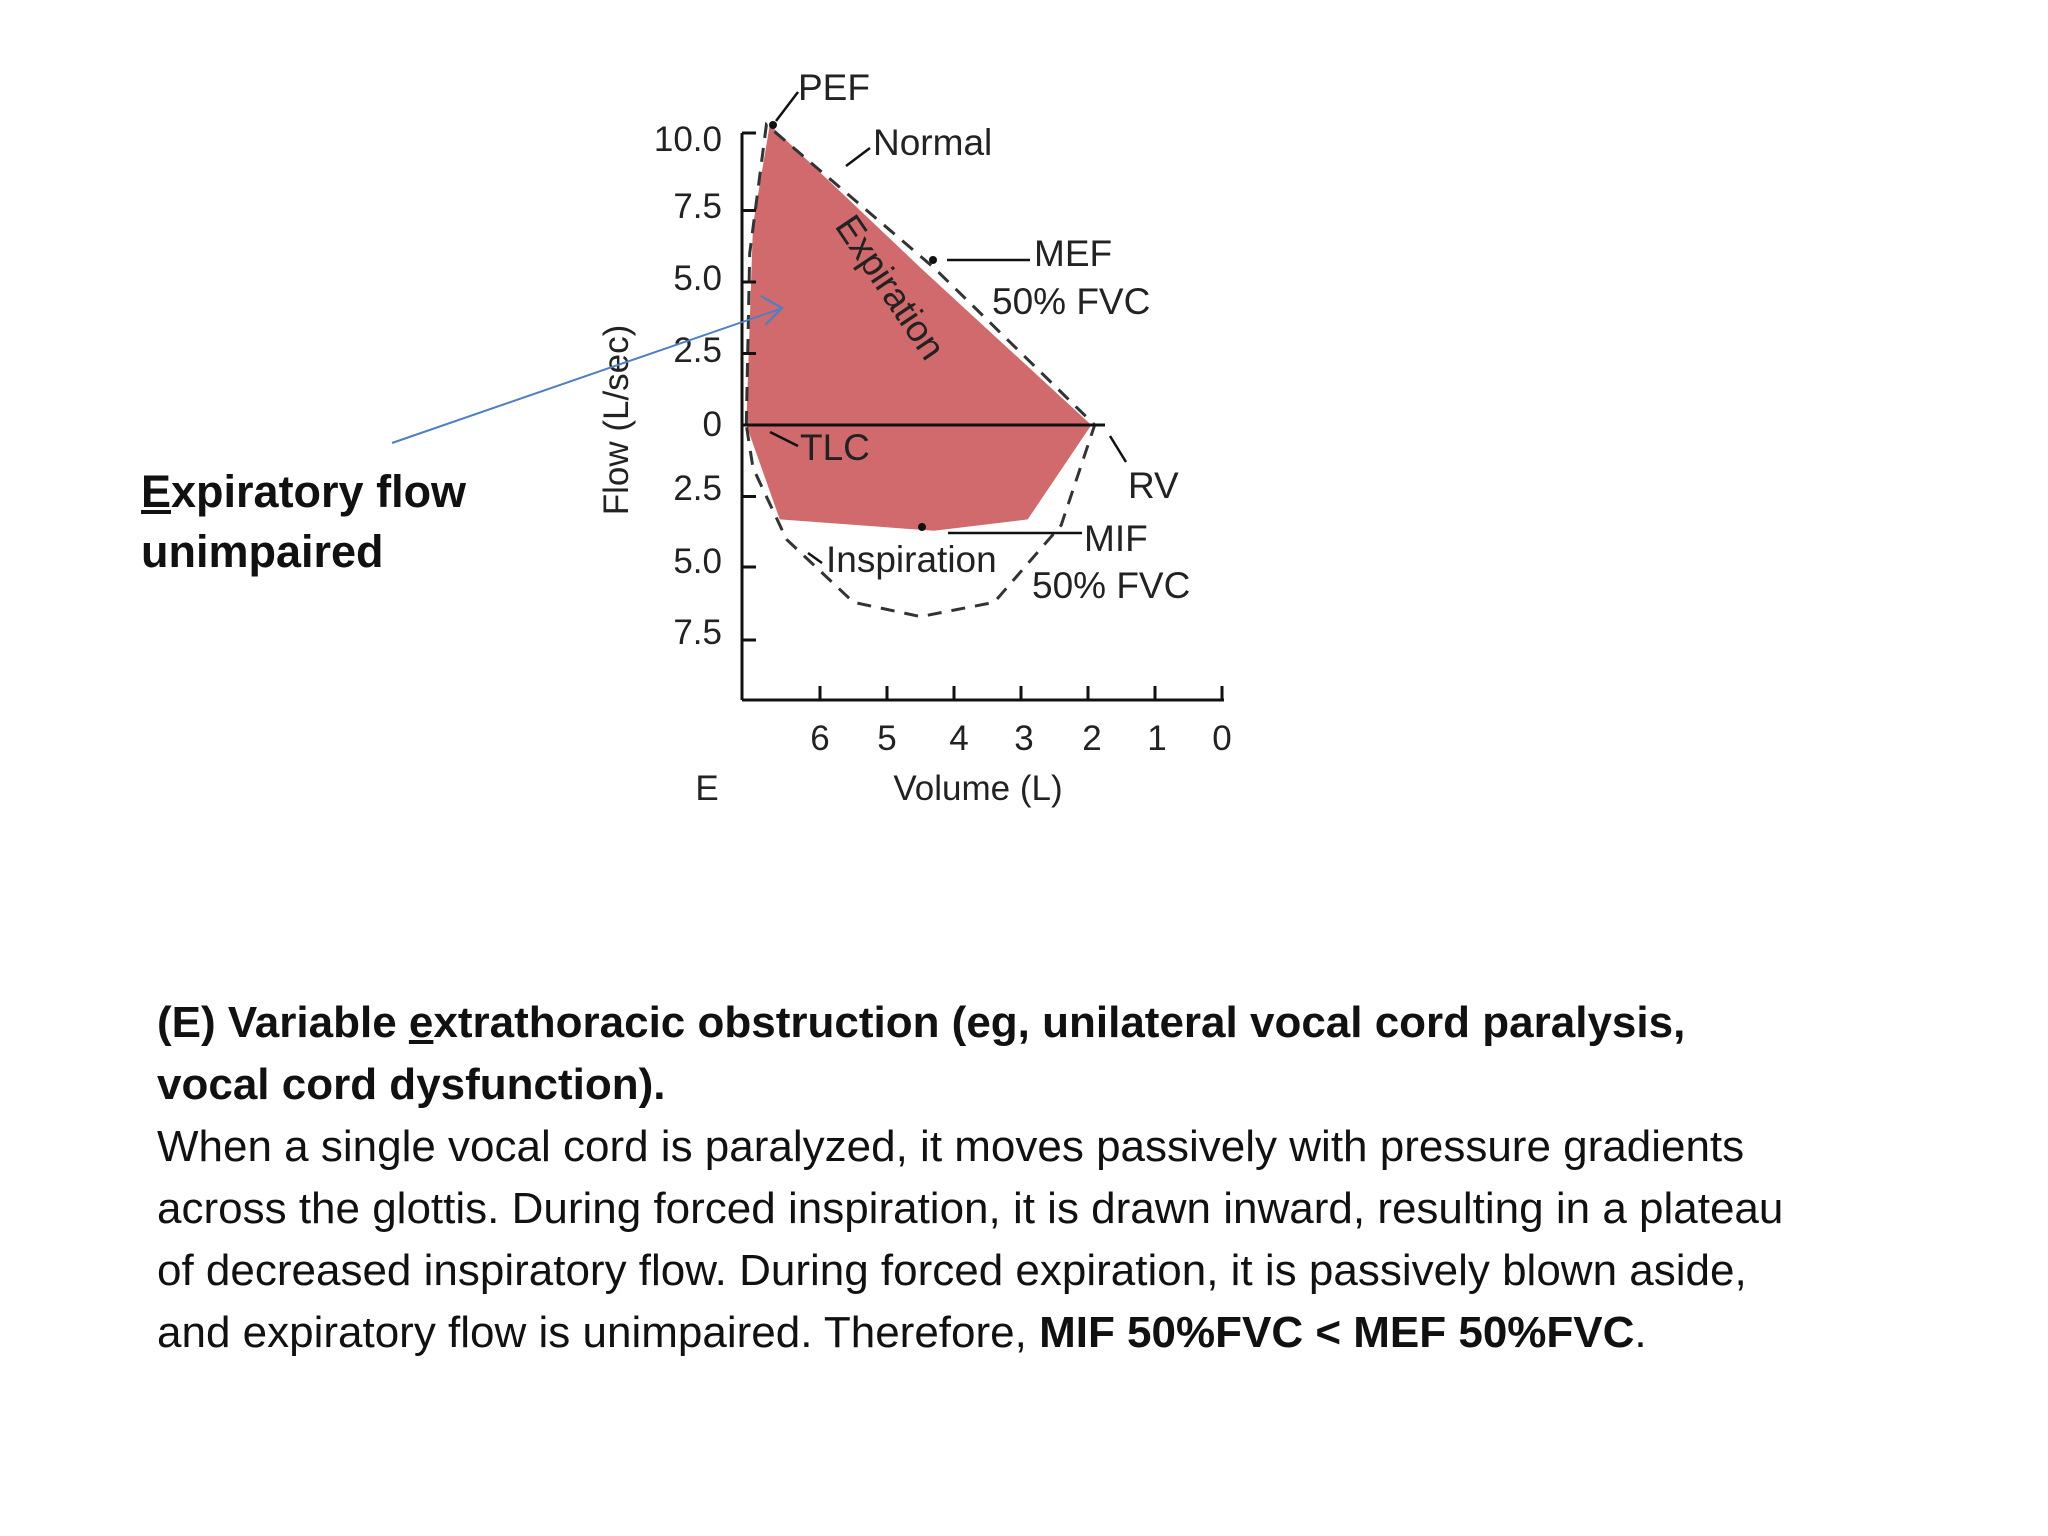  I want to click on pef-label: PEF, so click(834, 87).